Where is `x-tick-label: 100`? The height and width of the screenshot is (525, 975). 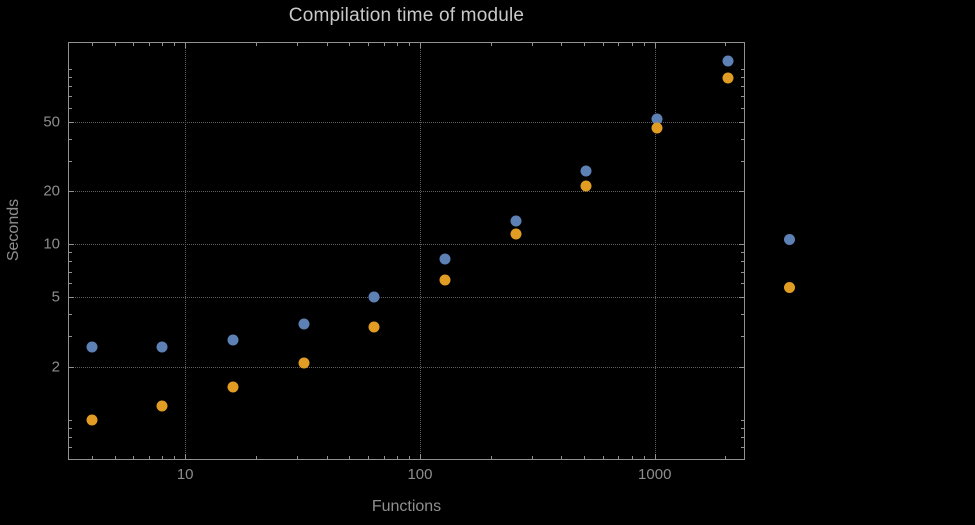 x-tick-label: 100 is located at coordinates (420, 474).